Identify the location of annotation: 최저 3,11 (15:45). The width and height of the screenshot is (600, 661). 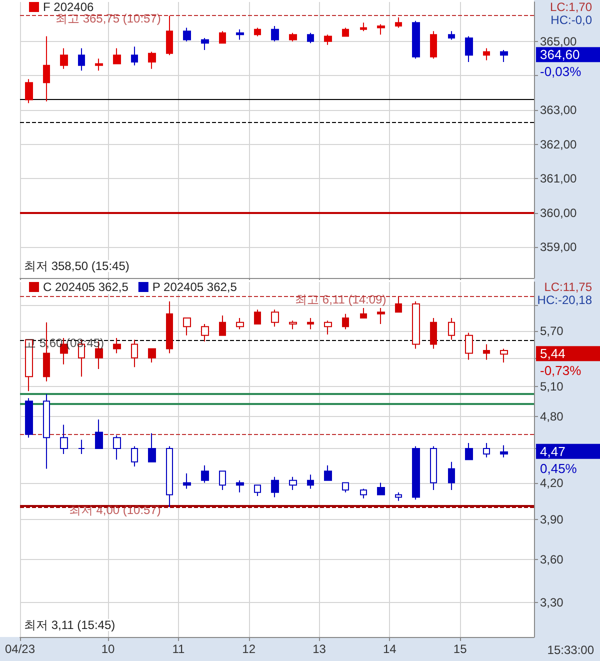
(70, 625).